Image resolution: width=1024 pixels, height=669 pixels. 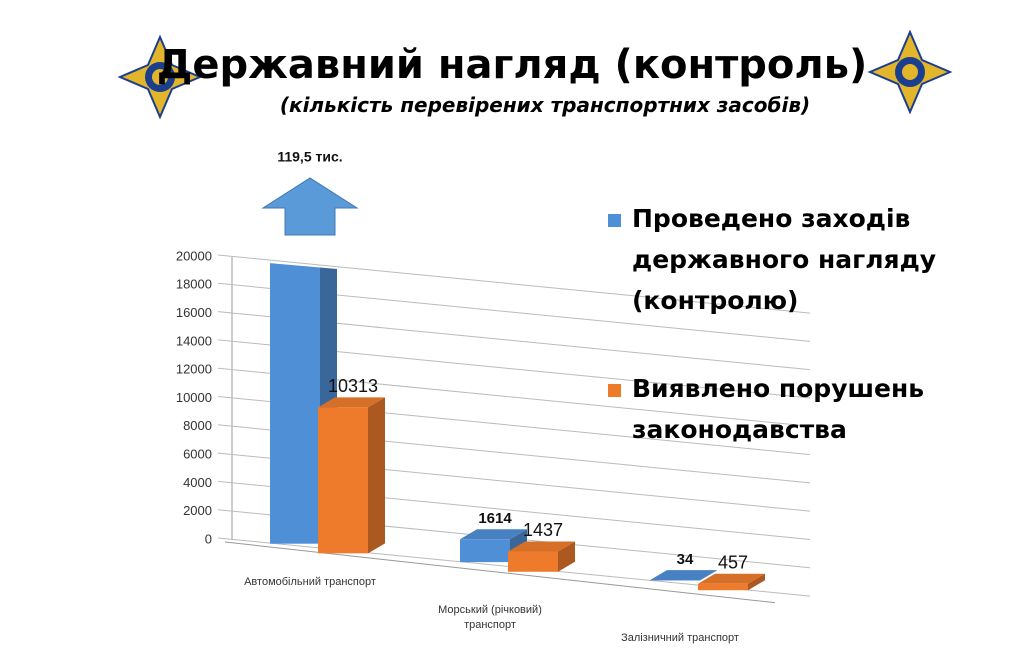 I want to click on floor-edge, so click(x=500, y=572).